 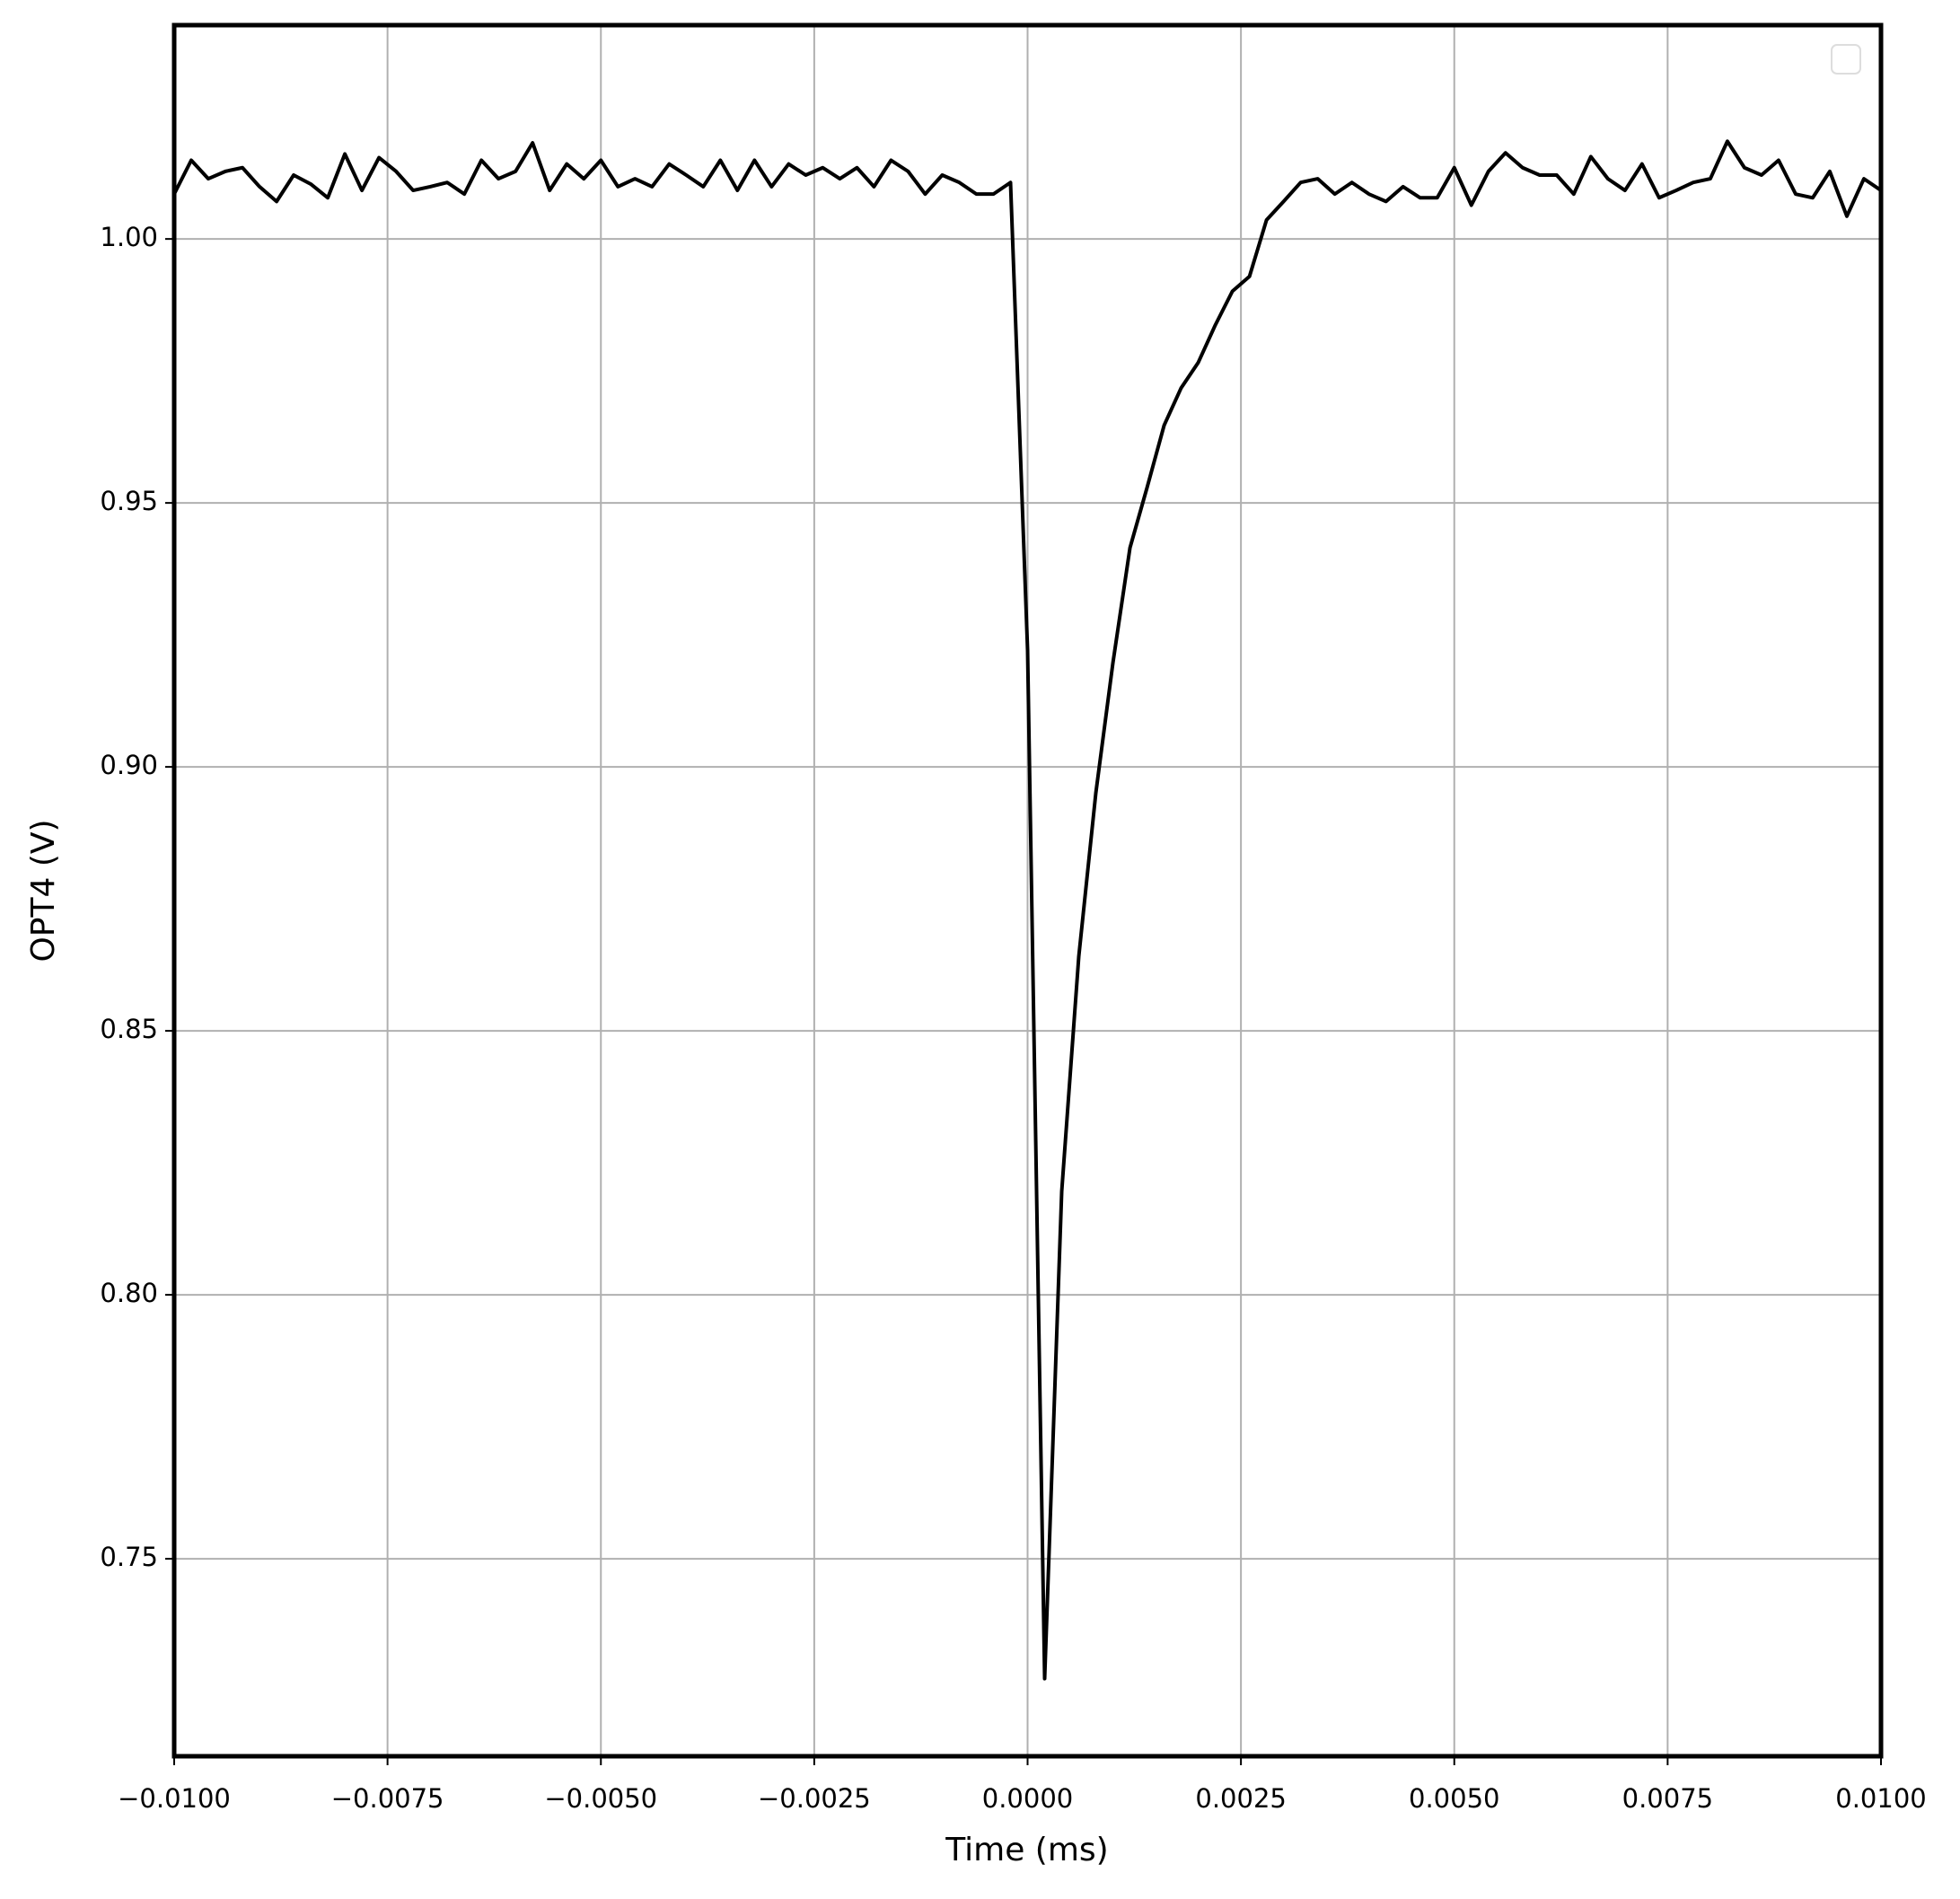 What do you see at coordinates (1846, 60) in the screenshot?
I see `legend-box` at bounding box center [1846, 60].